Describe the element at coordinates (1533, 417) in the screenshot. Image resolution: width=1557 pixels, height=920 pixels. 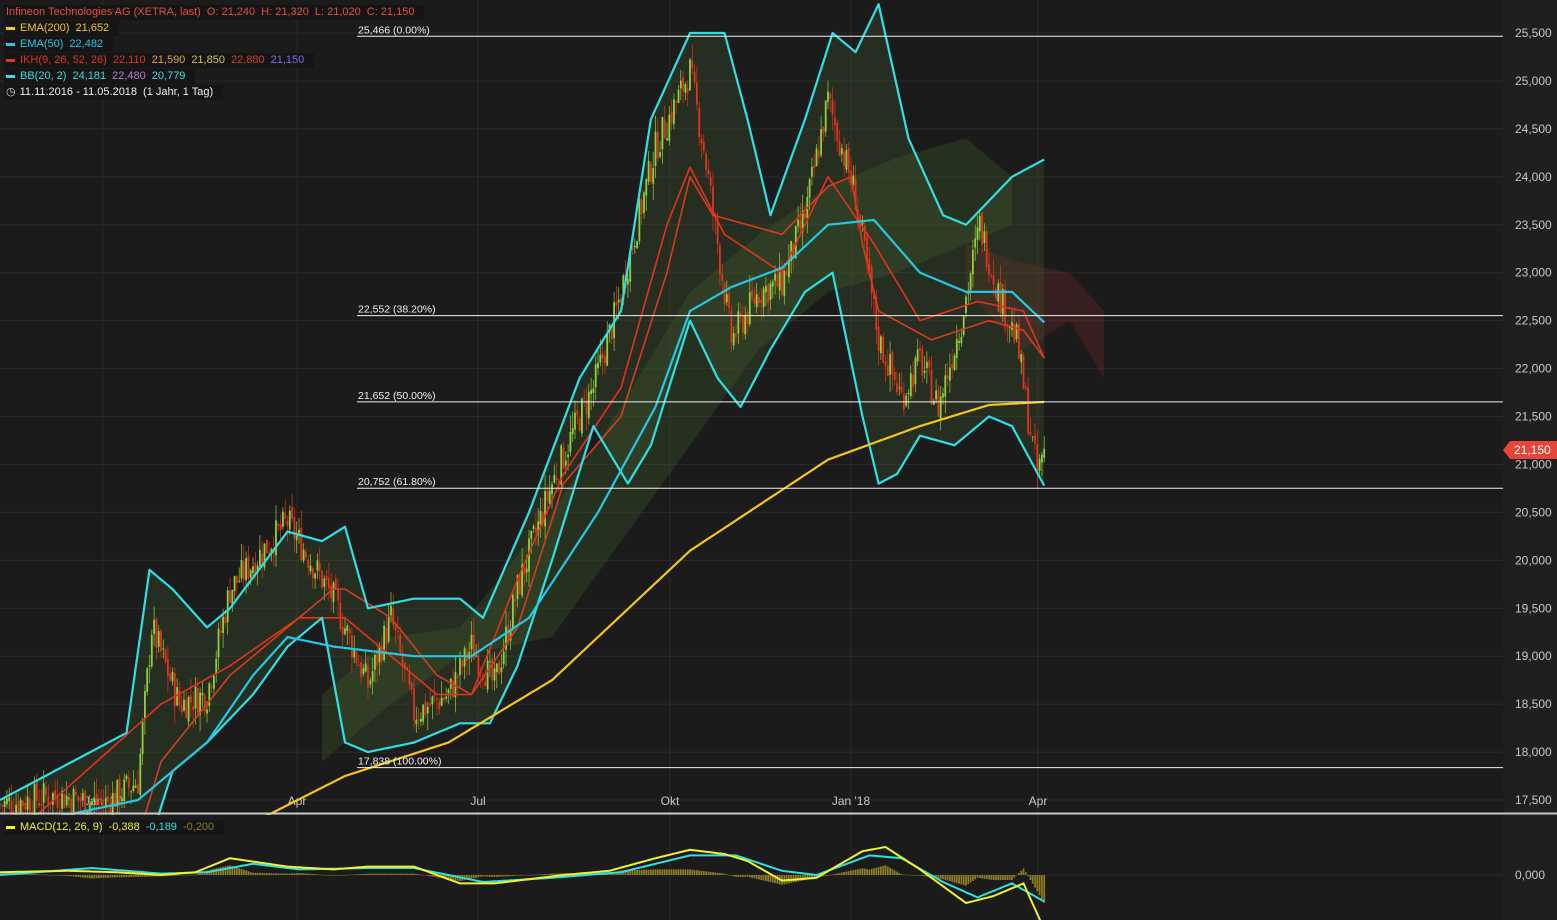
I see `y-tick-label: 21,500` at that location.